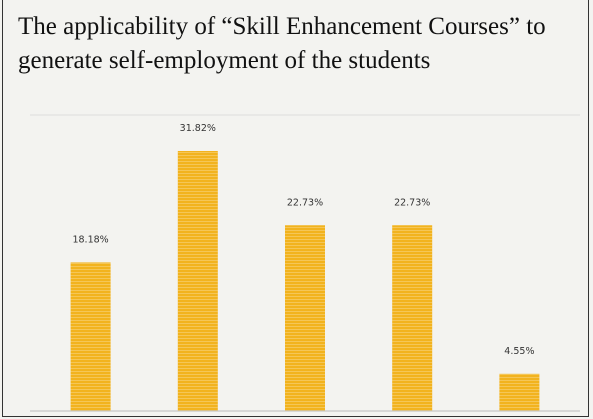 Image resolution: width=593 pixels, height=419 pixels. Describe the element at coordinates (90, 239) in the screenshot. I see `data-label: 18.18%` at that location.